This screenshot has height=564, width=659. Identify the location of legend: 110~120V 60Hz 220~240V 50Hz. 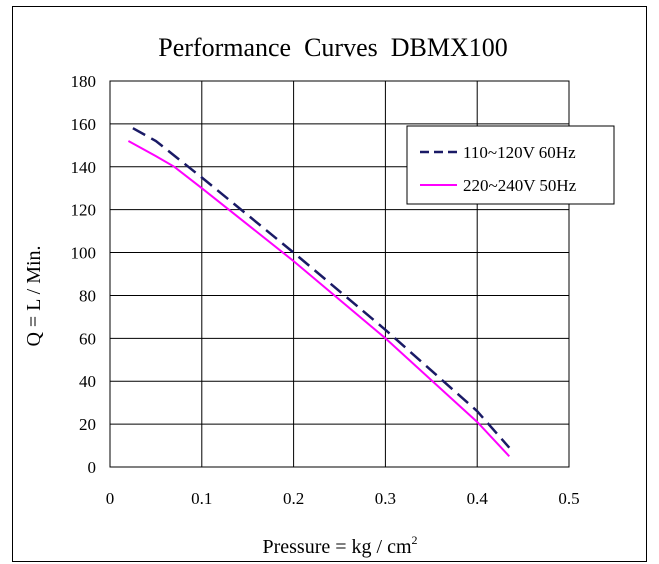
(510, 165).